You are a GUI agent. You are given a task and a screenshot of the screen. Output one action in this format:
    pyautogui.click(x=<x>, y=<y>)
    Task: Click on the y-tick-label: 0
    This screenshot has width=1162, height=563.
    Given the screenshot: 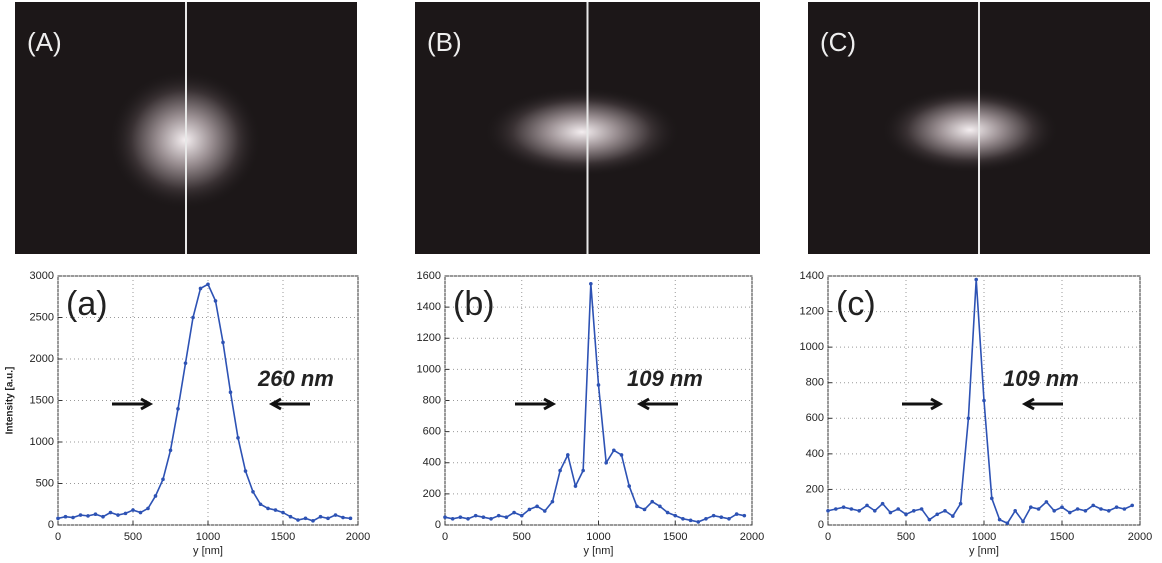 What is the action you would take?
    pyautogui.click(x=438, y=525)
    